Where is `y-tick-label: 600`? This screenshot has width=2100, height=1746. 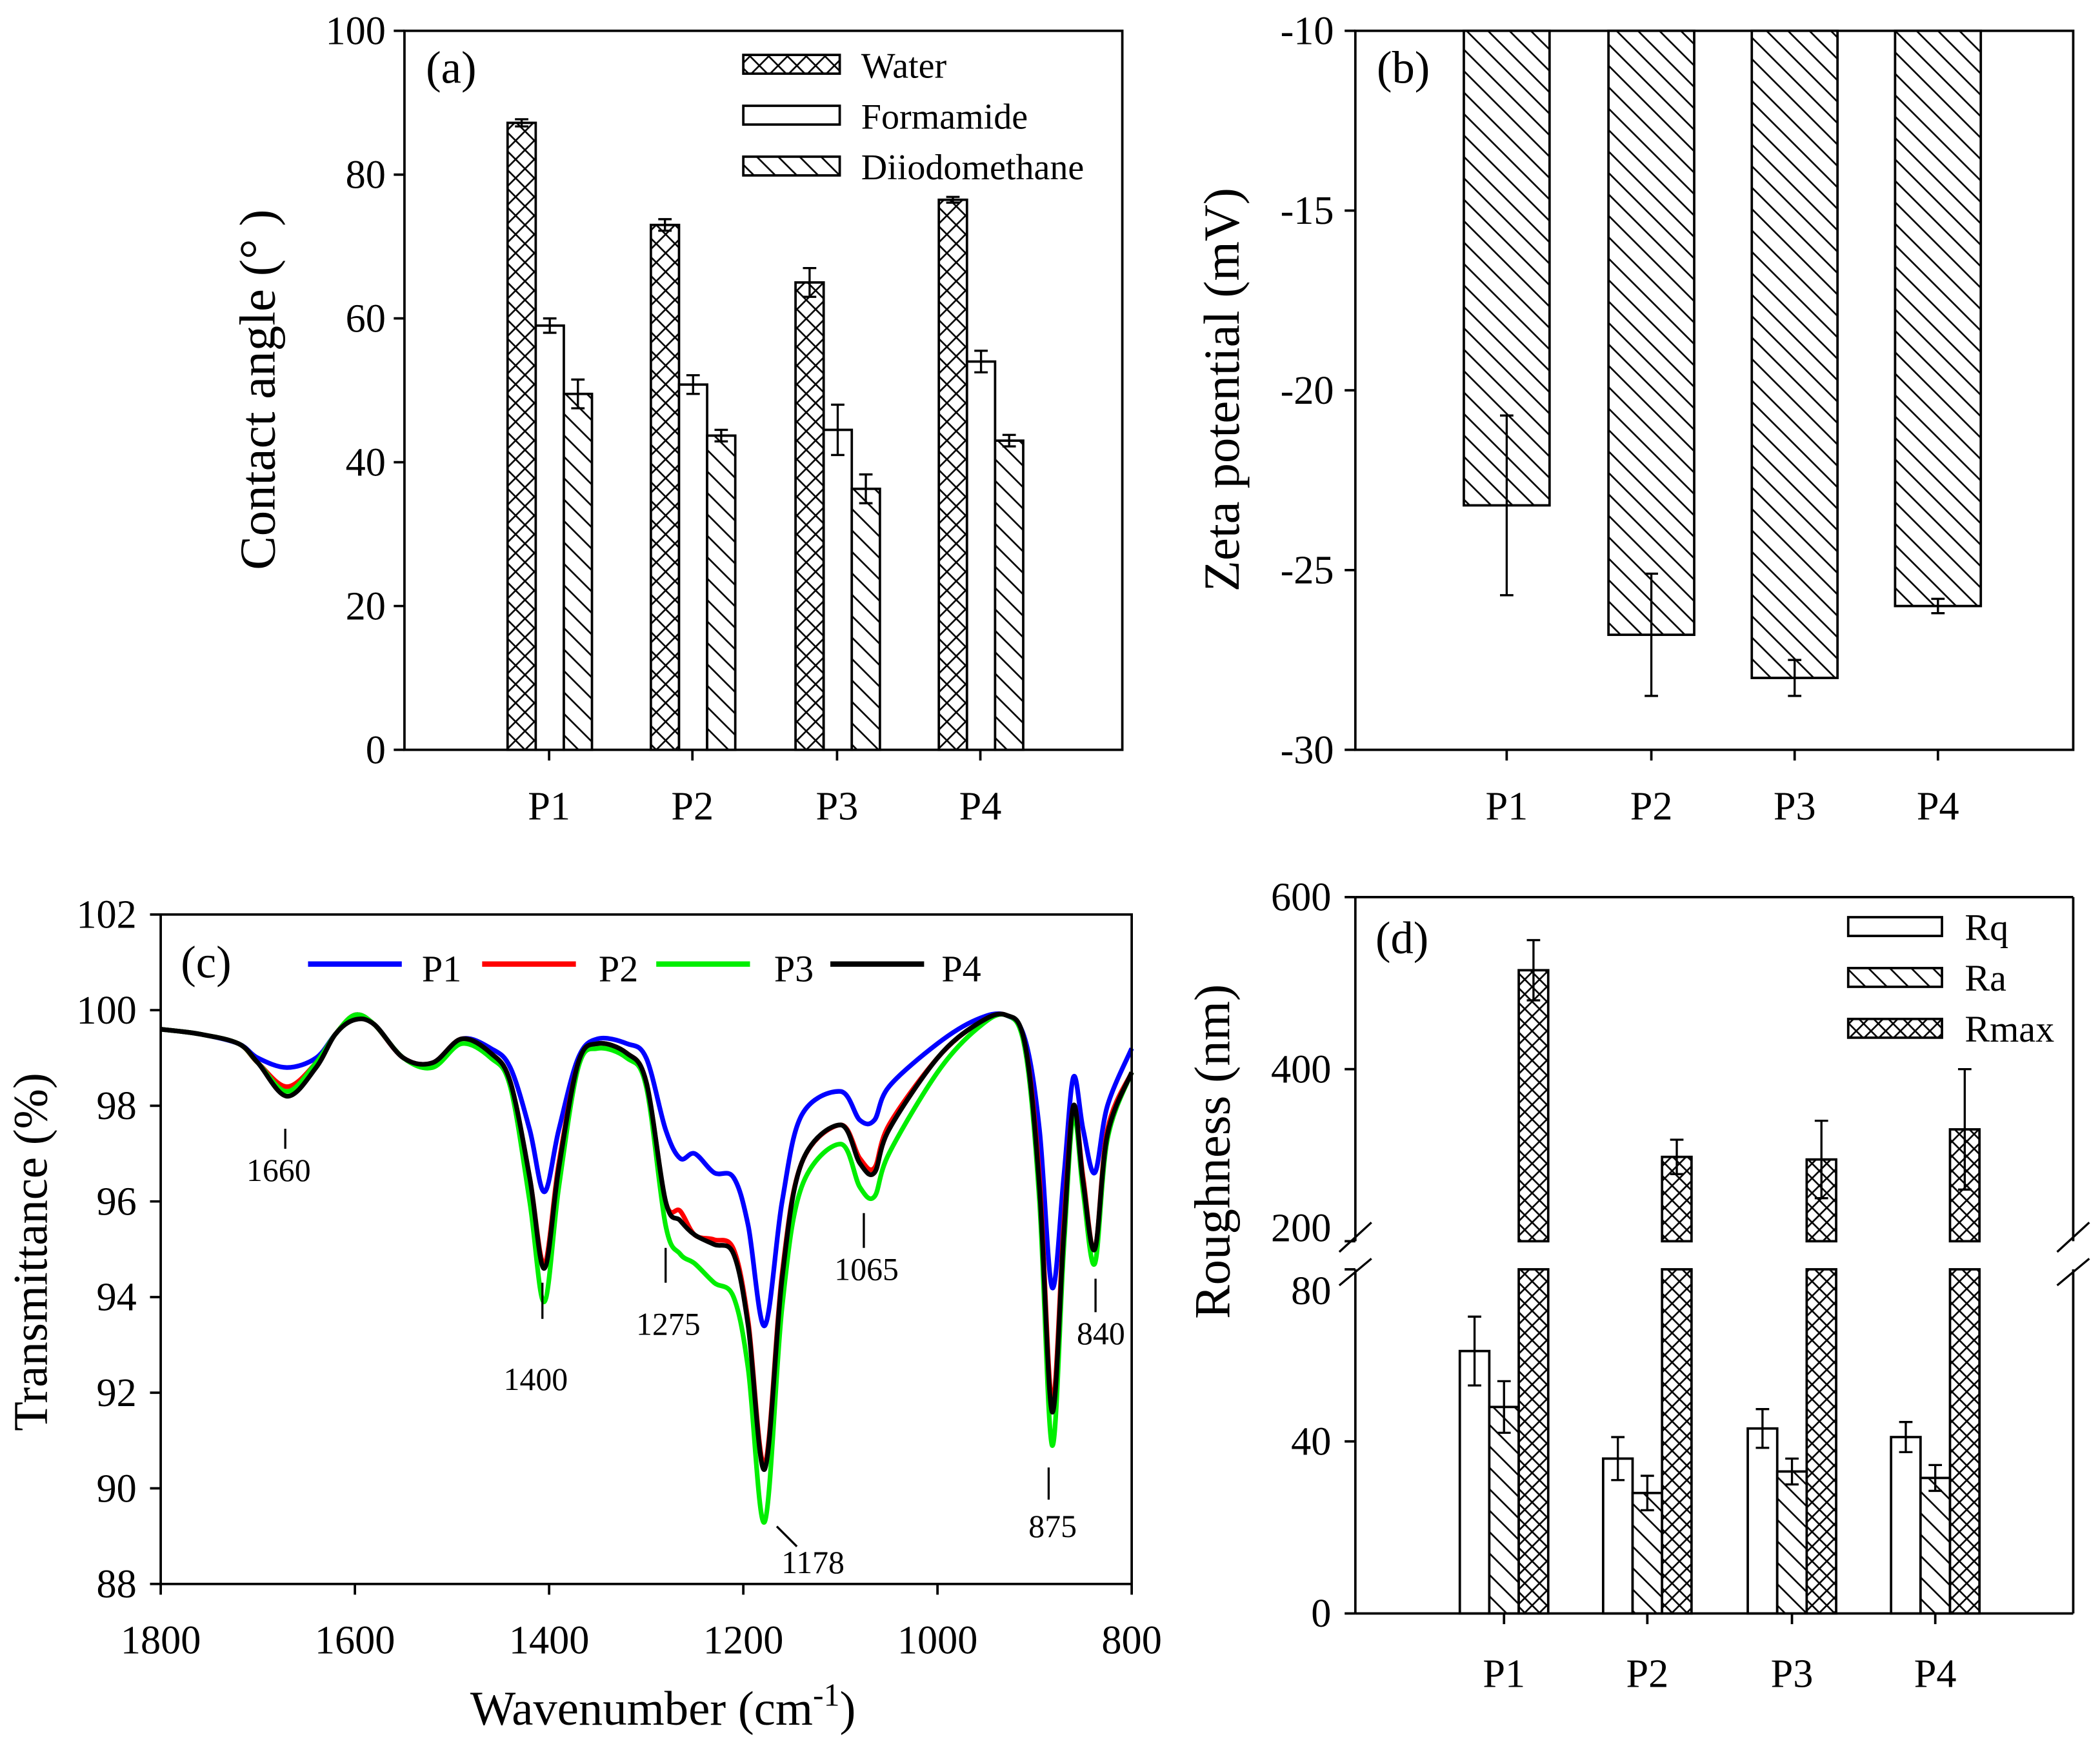
y-tick-label: 600 is located at coordinates (1301, 898).